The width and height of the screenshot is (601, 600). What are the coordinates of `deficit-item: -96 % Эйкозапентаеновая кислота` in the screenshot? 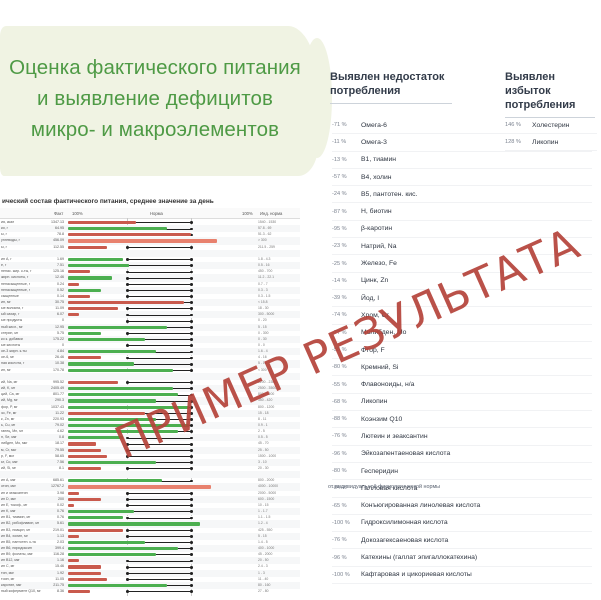 It's located at (462, 454).